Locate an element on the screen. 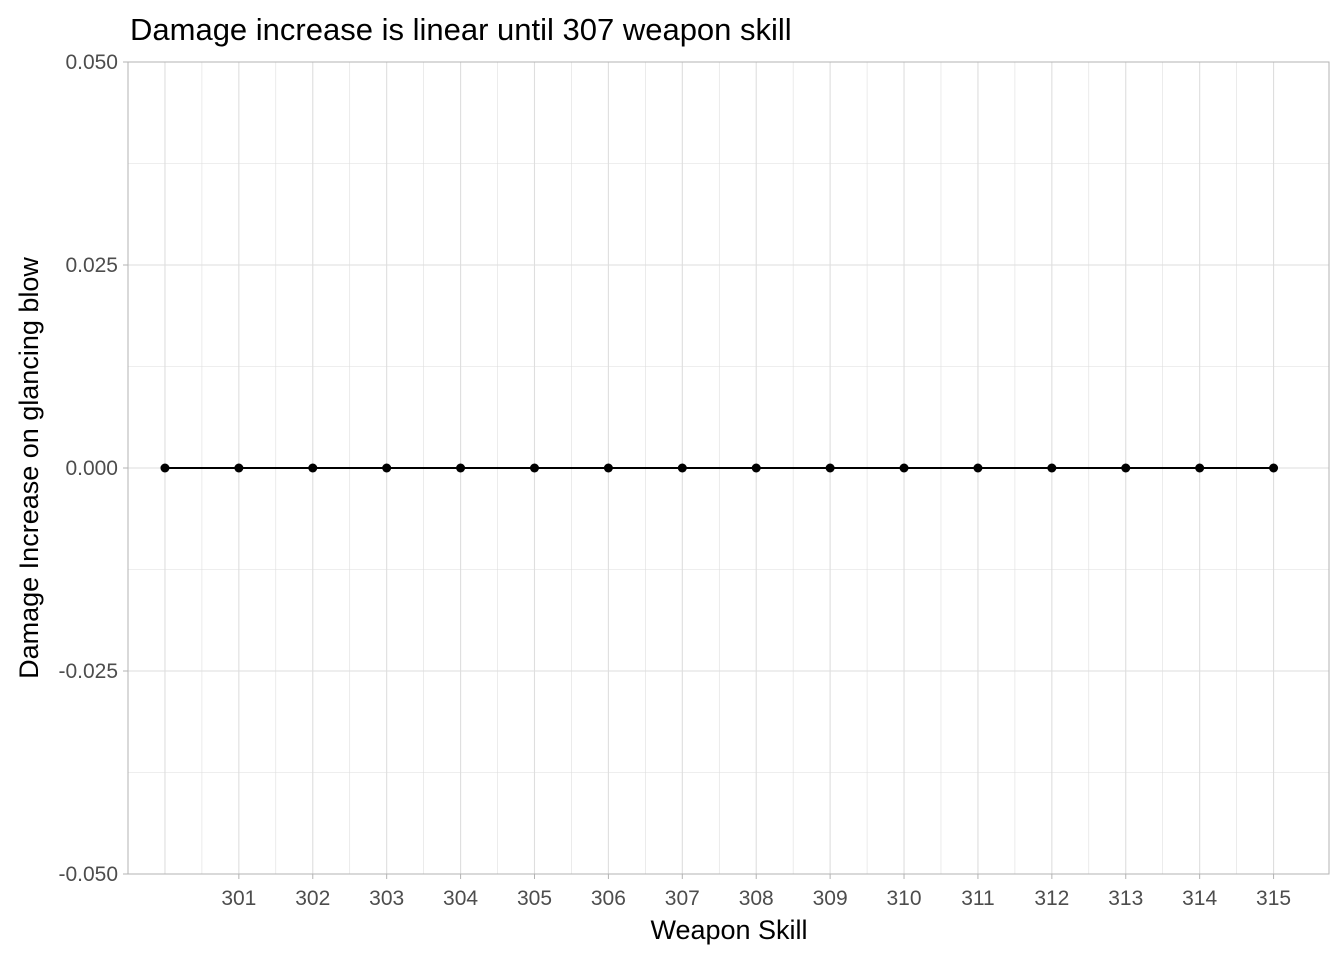  x-tick-label: 308 is located at coordinates (756, 898).